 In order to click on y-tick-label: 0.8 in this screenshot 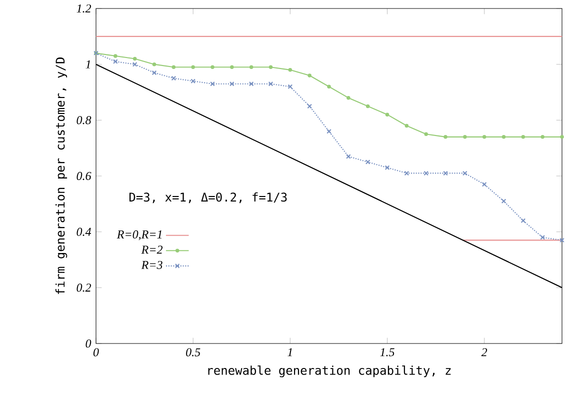, I will do `click(84, 120)`.